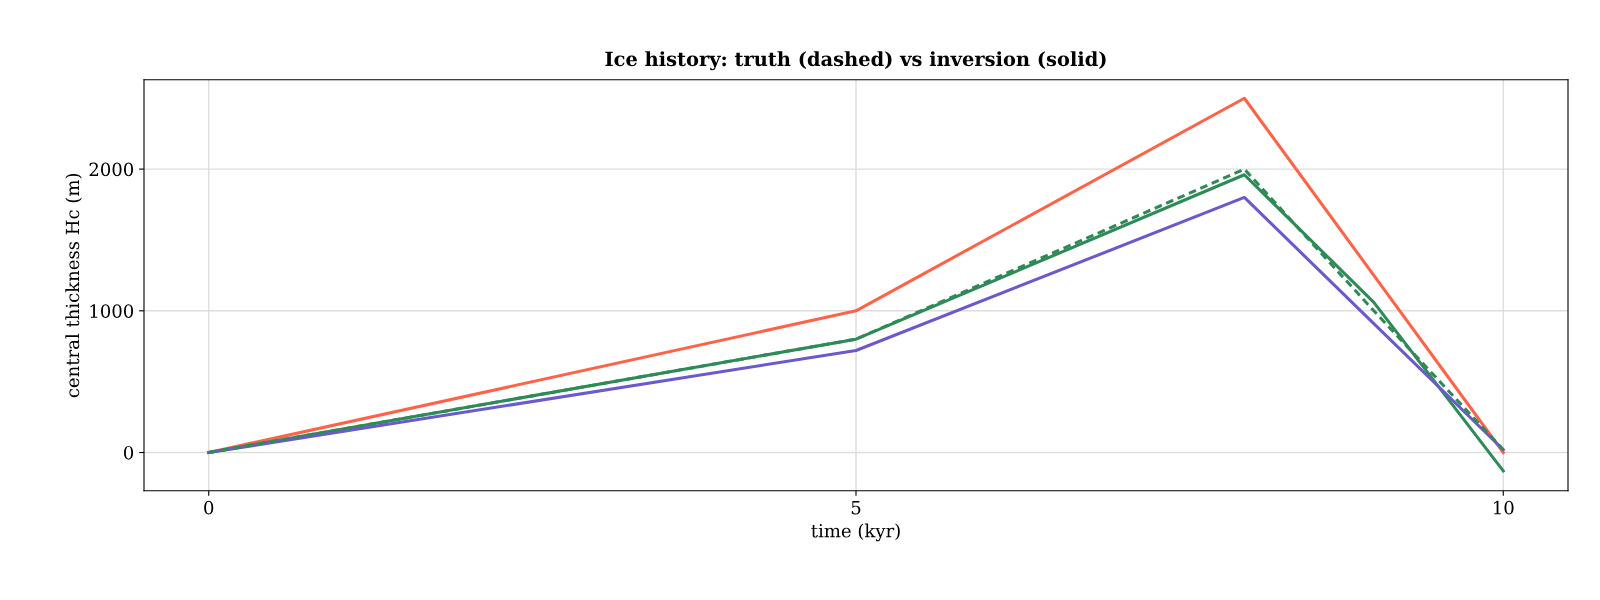 This screenshot has height=600, width=1600. What do you see at coordinates (856, 508) in the screenshot?
I see `x-tick-label: 5` at bounding box center [856, 508].